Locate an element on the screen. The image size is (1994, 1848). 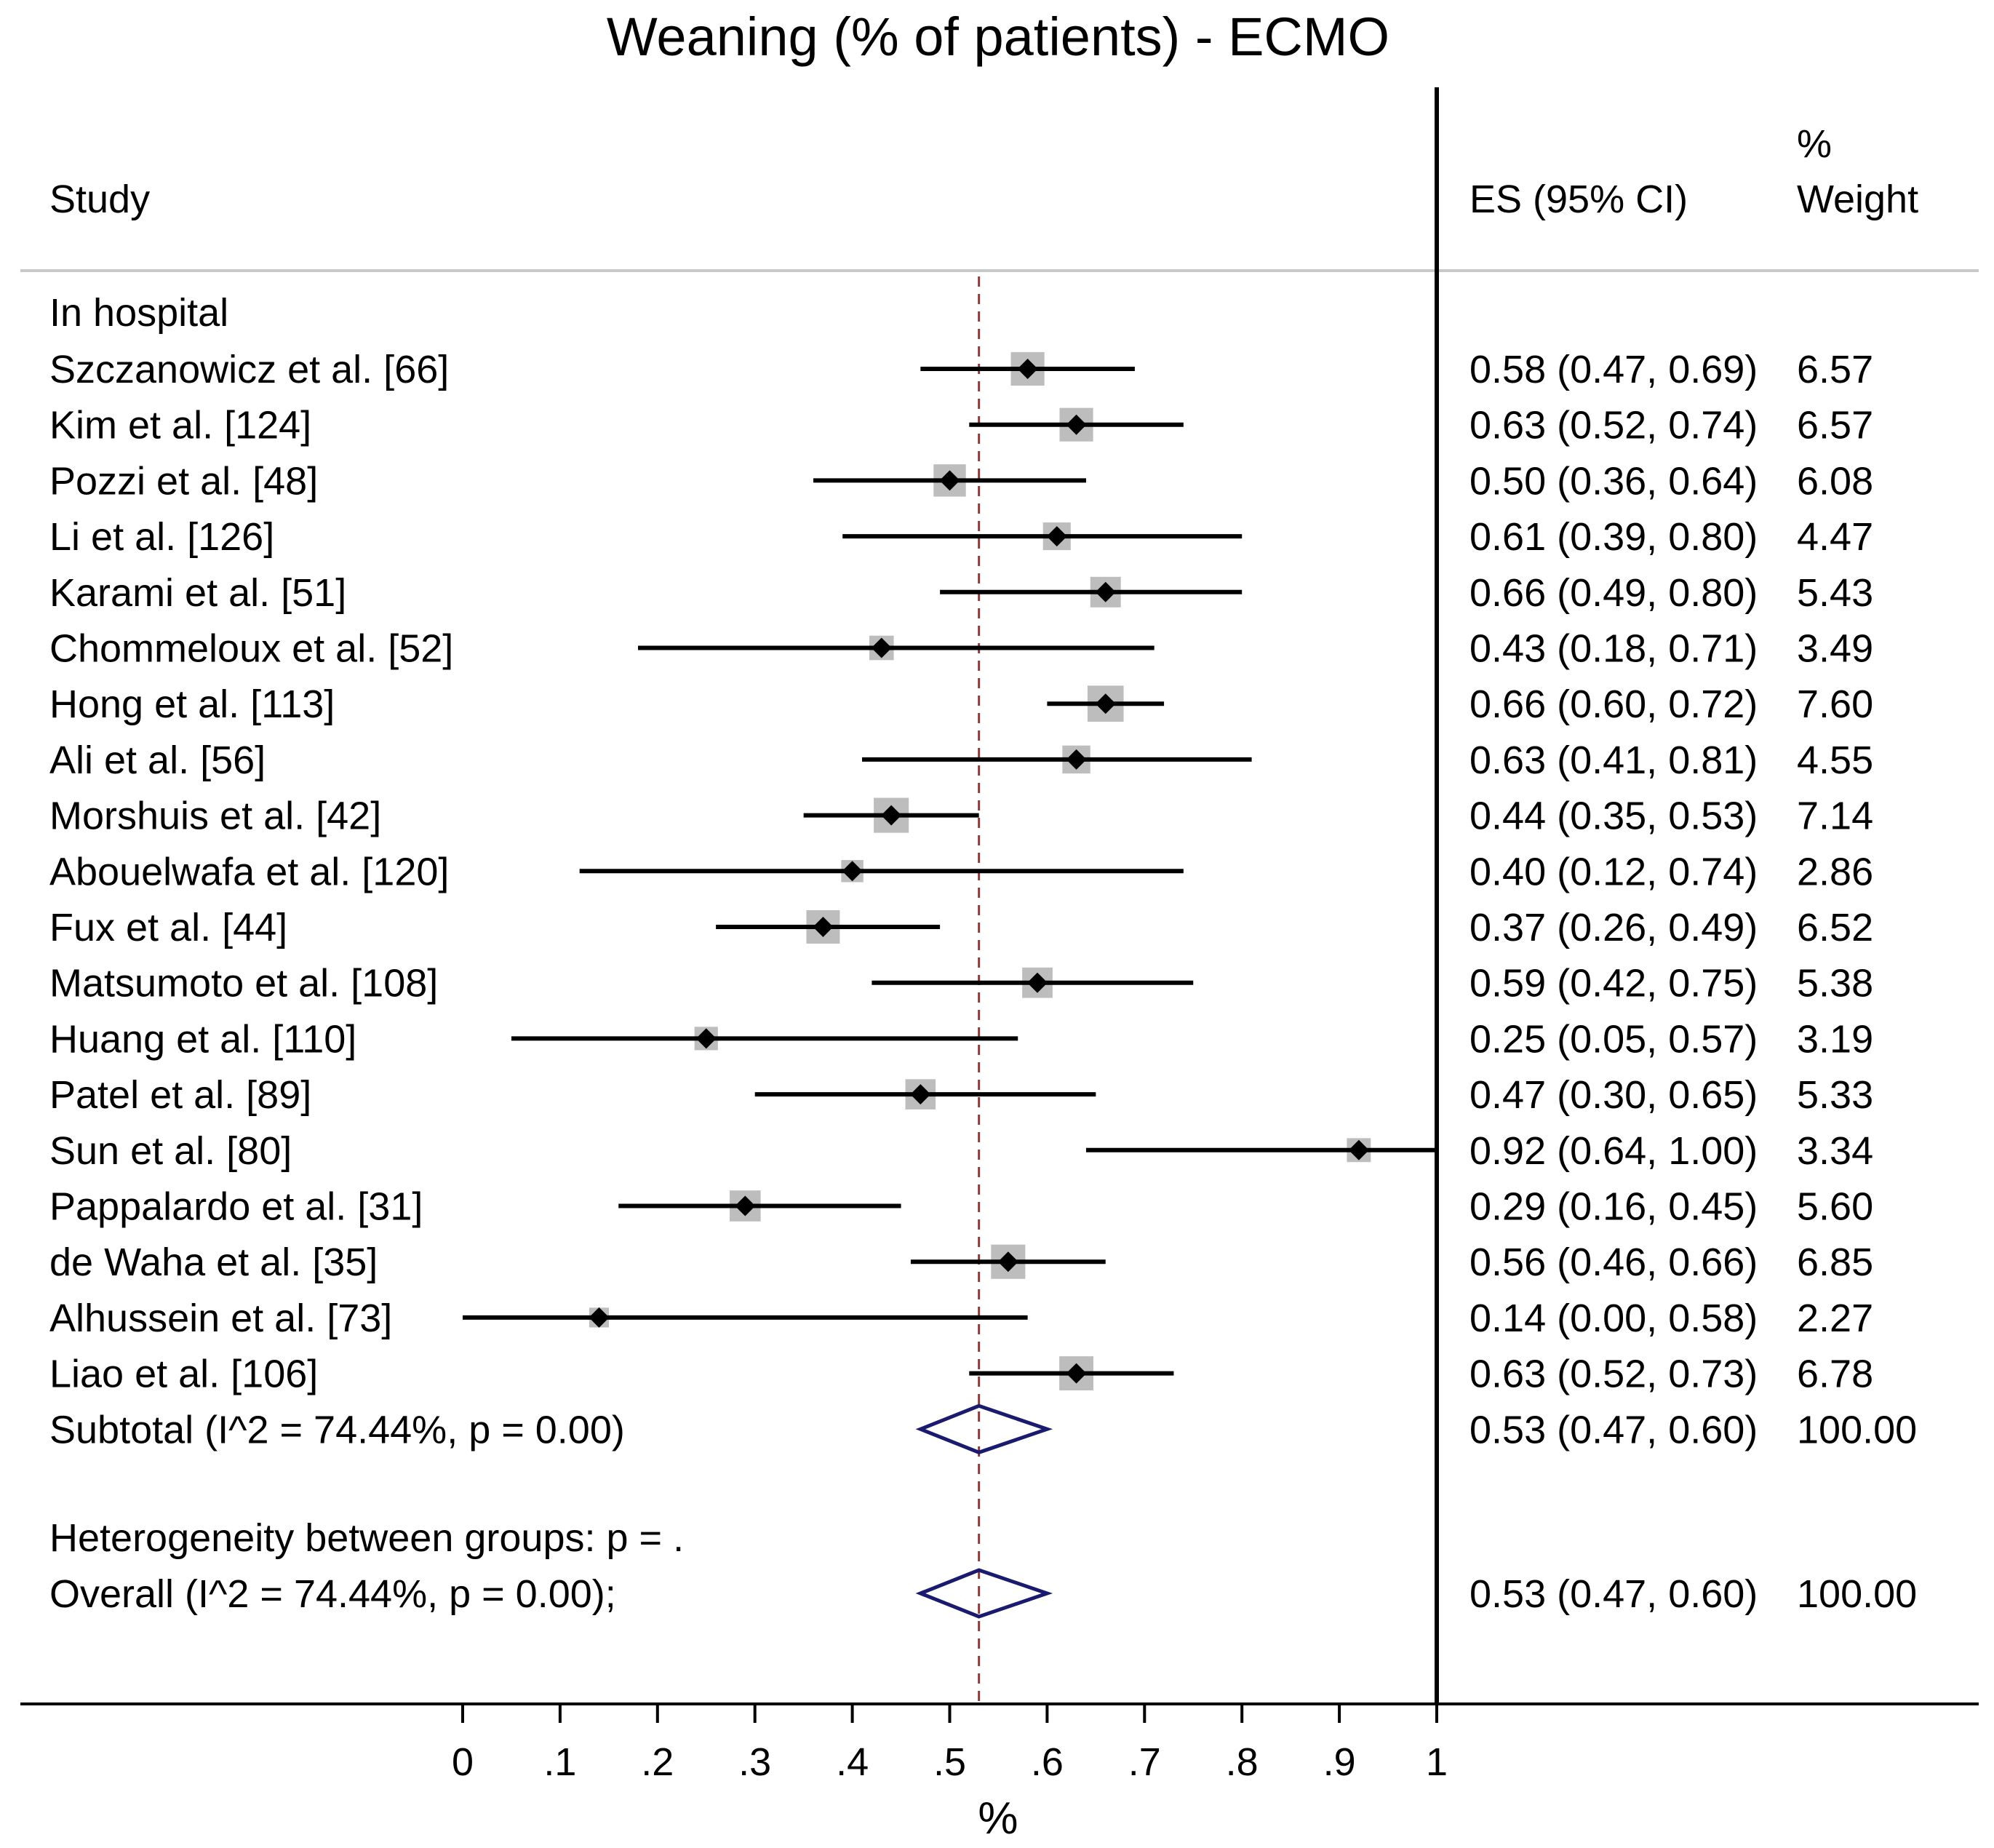
study-row: Kim et al. [124] 0.63 (0.52, 0.74) 6.57 is located at coordinates (961, 425).